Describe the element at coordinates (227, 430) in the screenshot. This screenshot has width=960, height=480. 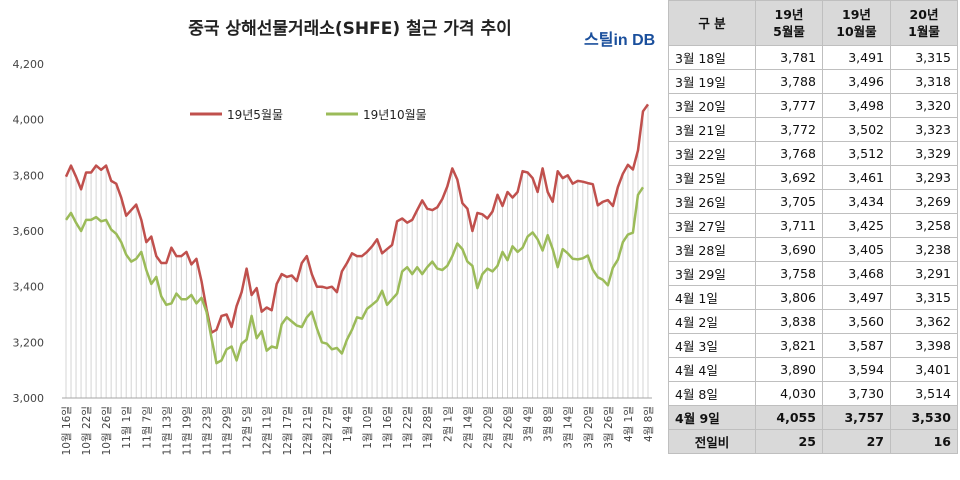
I see `x-tick-label: 11월 29일` at that location.